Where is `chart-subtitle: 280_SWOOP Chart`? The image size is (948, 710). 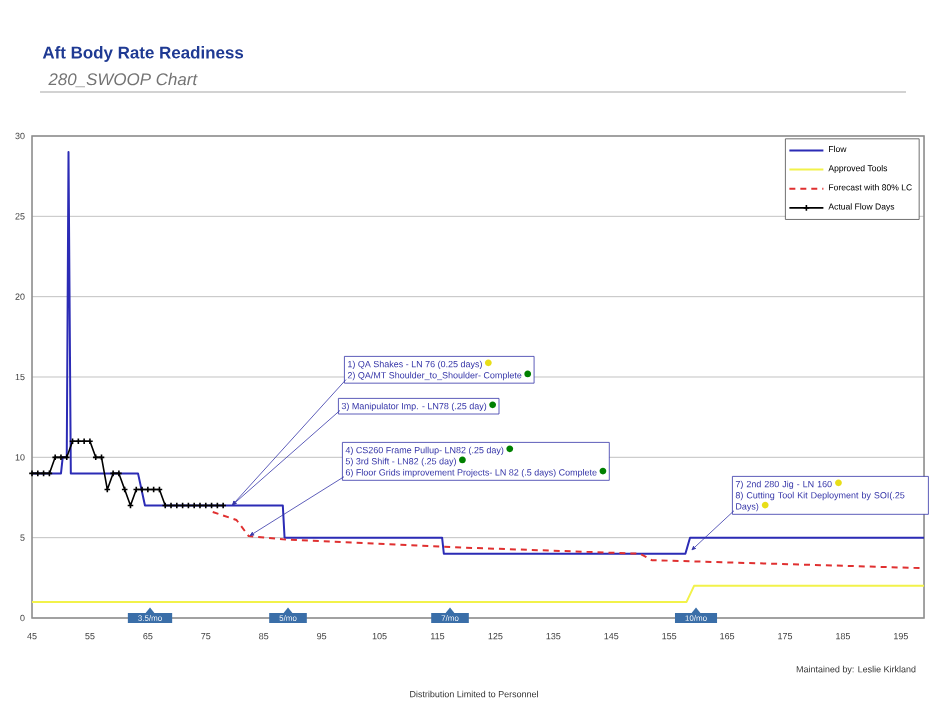 chart-subtitle: 280_SWOOP Chart is located at coordinates (123, 80).